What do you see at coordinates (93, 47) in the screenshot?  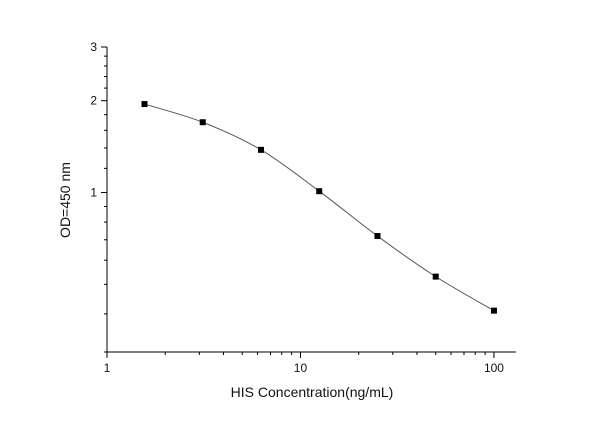 I see `y-tick-label: 3` at bounding box center [93, 47].